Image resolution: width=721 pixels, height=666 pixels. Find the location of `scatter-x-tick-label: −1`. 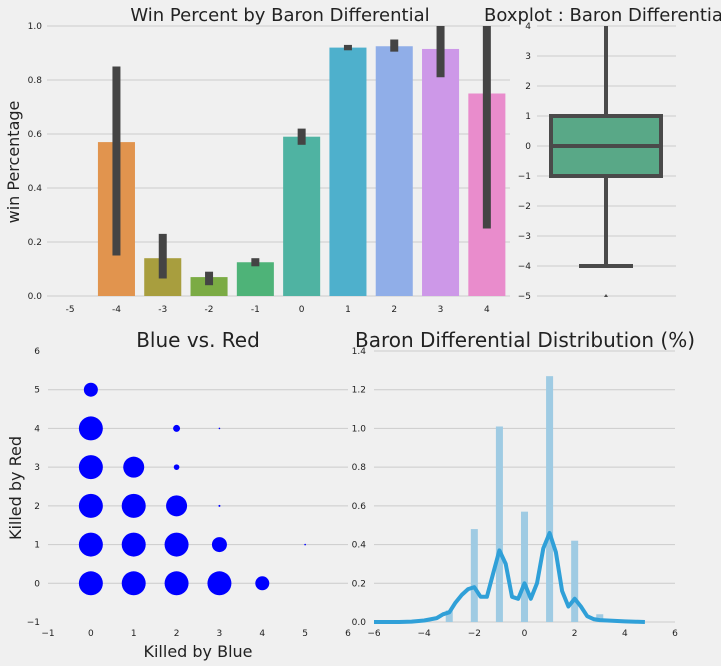

scatter-x-tick-label: −1 is located at coordinates (47, 634).